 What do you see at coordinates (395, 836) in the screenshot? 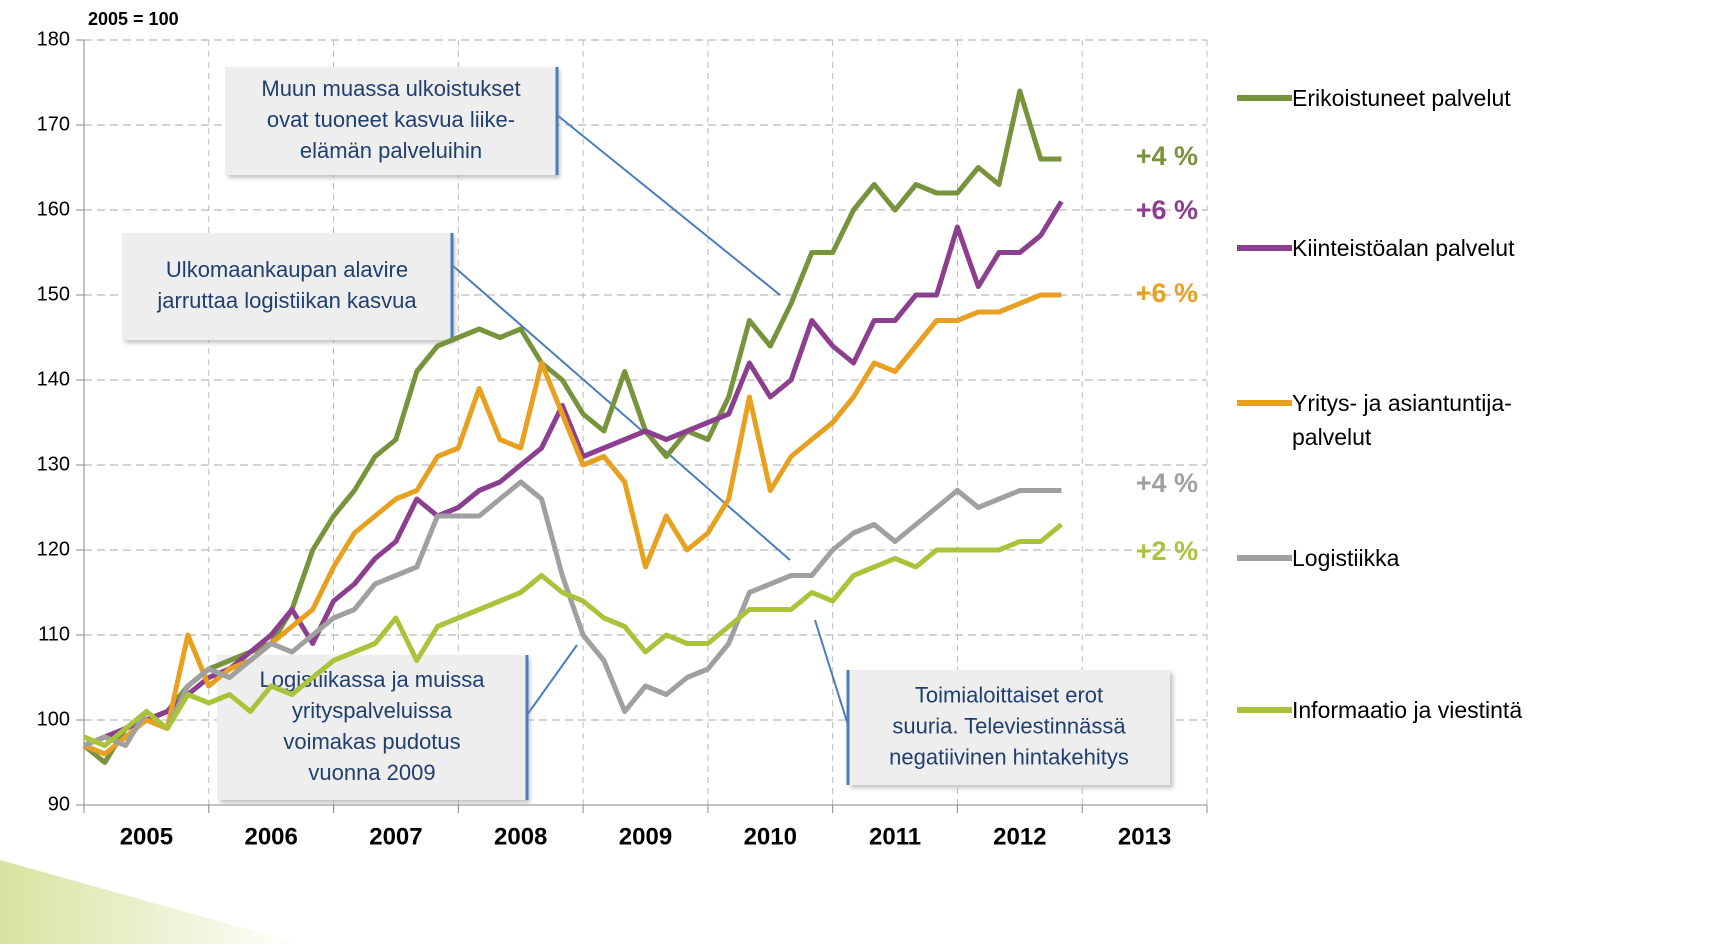
I see `x-tick-label: 2007` at bounding box center [395, 836].